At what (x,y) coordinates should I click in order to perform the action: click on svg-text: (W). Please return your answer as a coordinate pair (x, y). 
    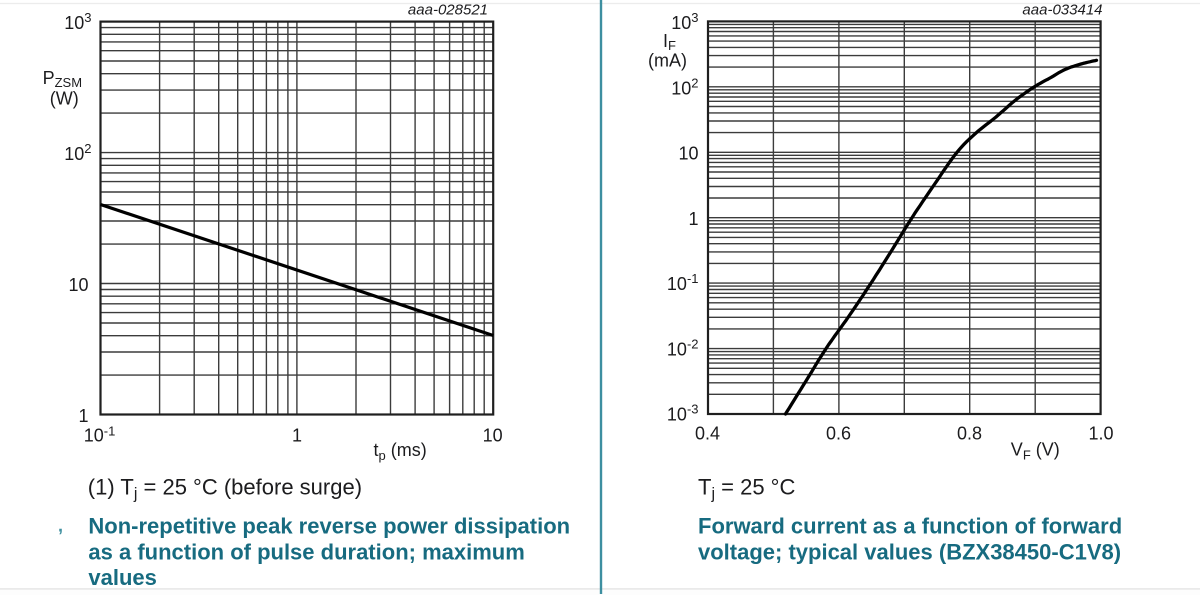
    Looking at the image, I should click on (64, 99).